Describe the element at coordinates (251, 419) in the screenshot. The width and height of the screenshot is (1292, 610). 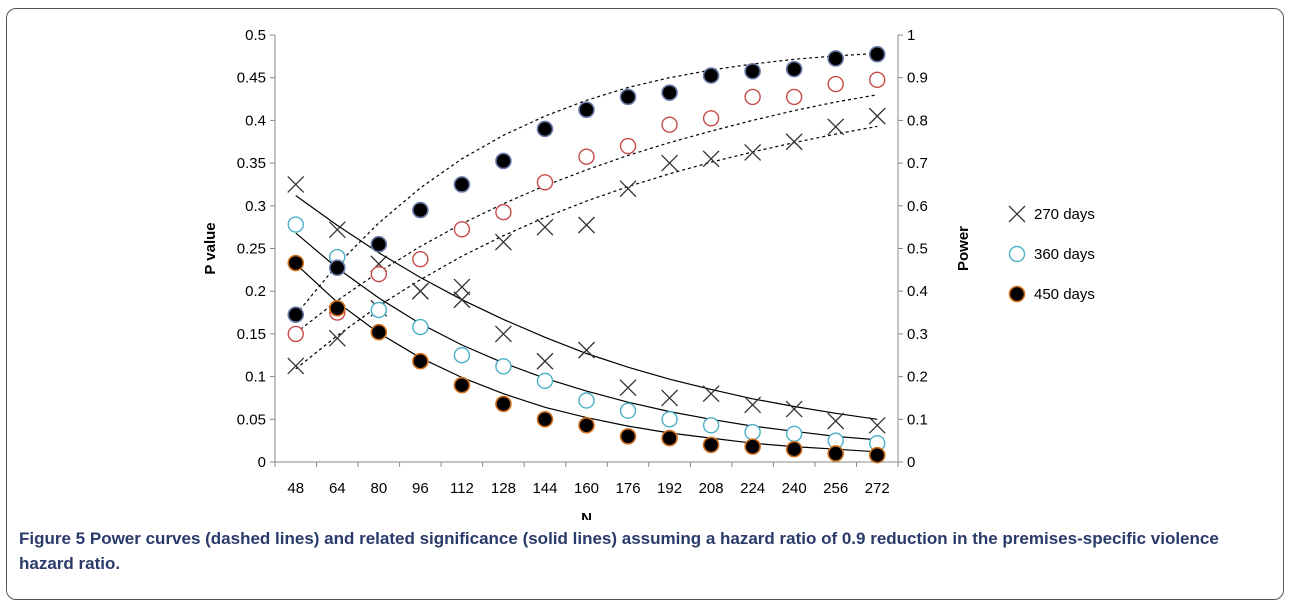
I see `left-tick-label: 0.05` at that location.